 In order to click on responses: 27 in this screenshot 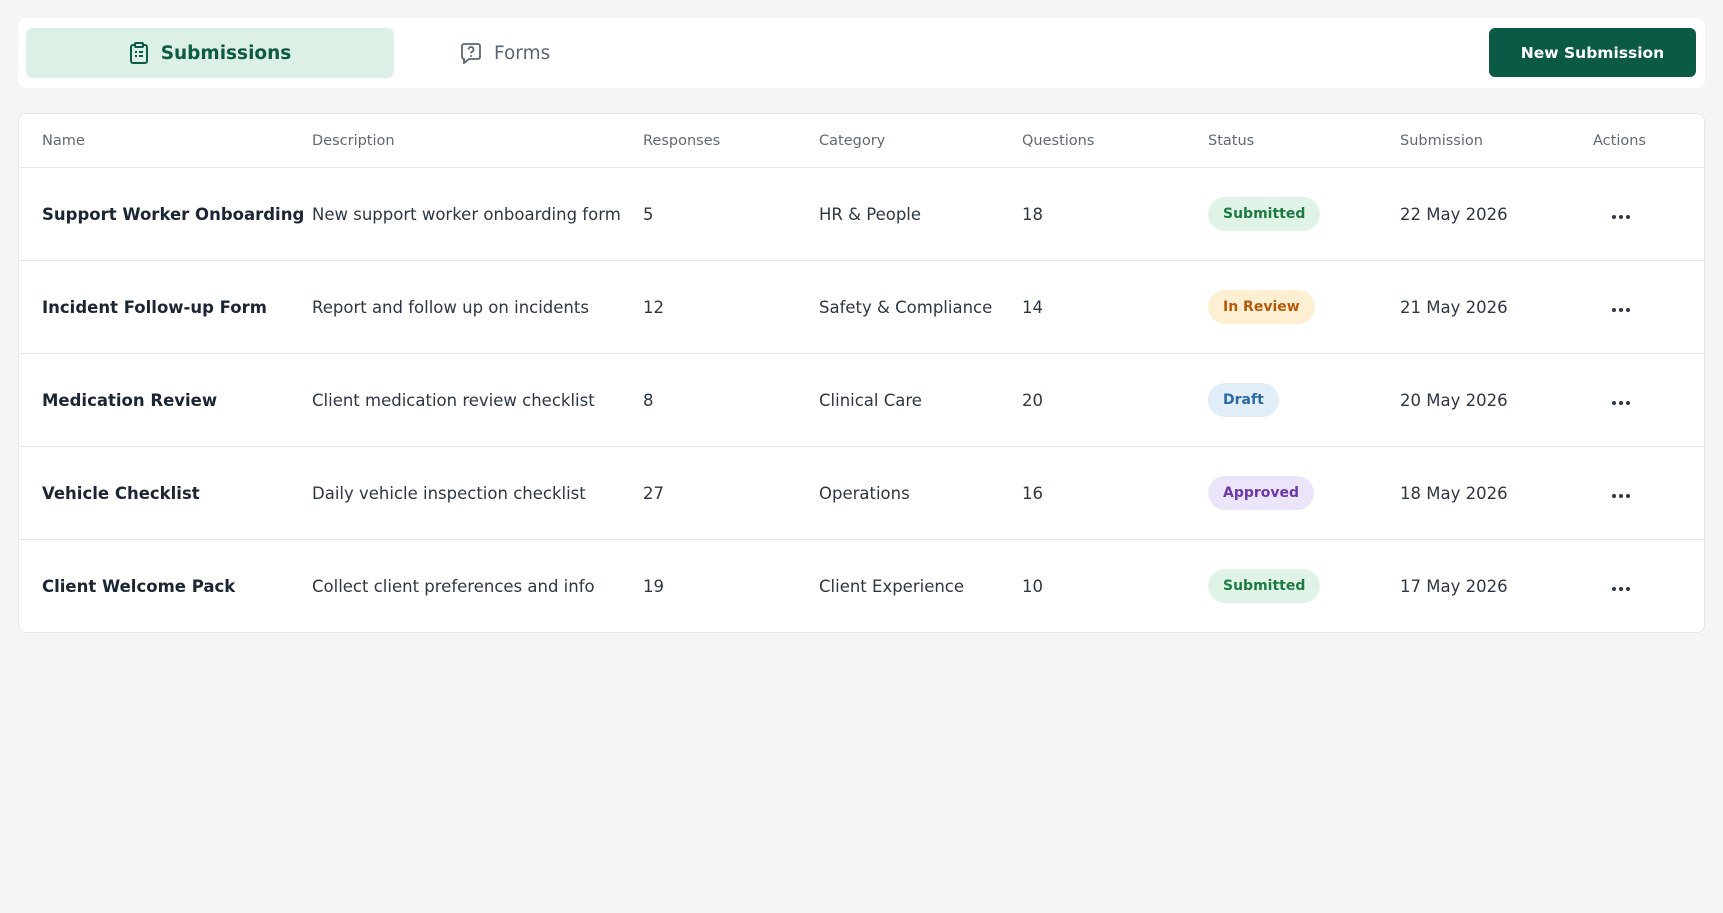, I will do `click(731, 493)`.